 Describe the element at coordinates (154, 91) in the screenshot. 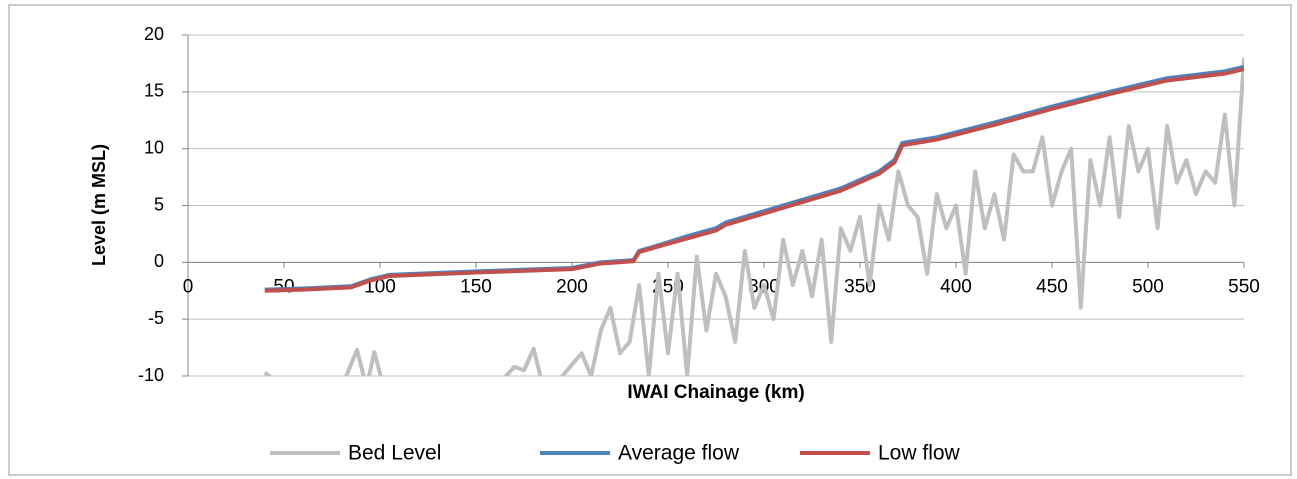

I see `y-tick-label: 15` at that location.